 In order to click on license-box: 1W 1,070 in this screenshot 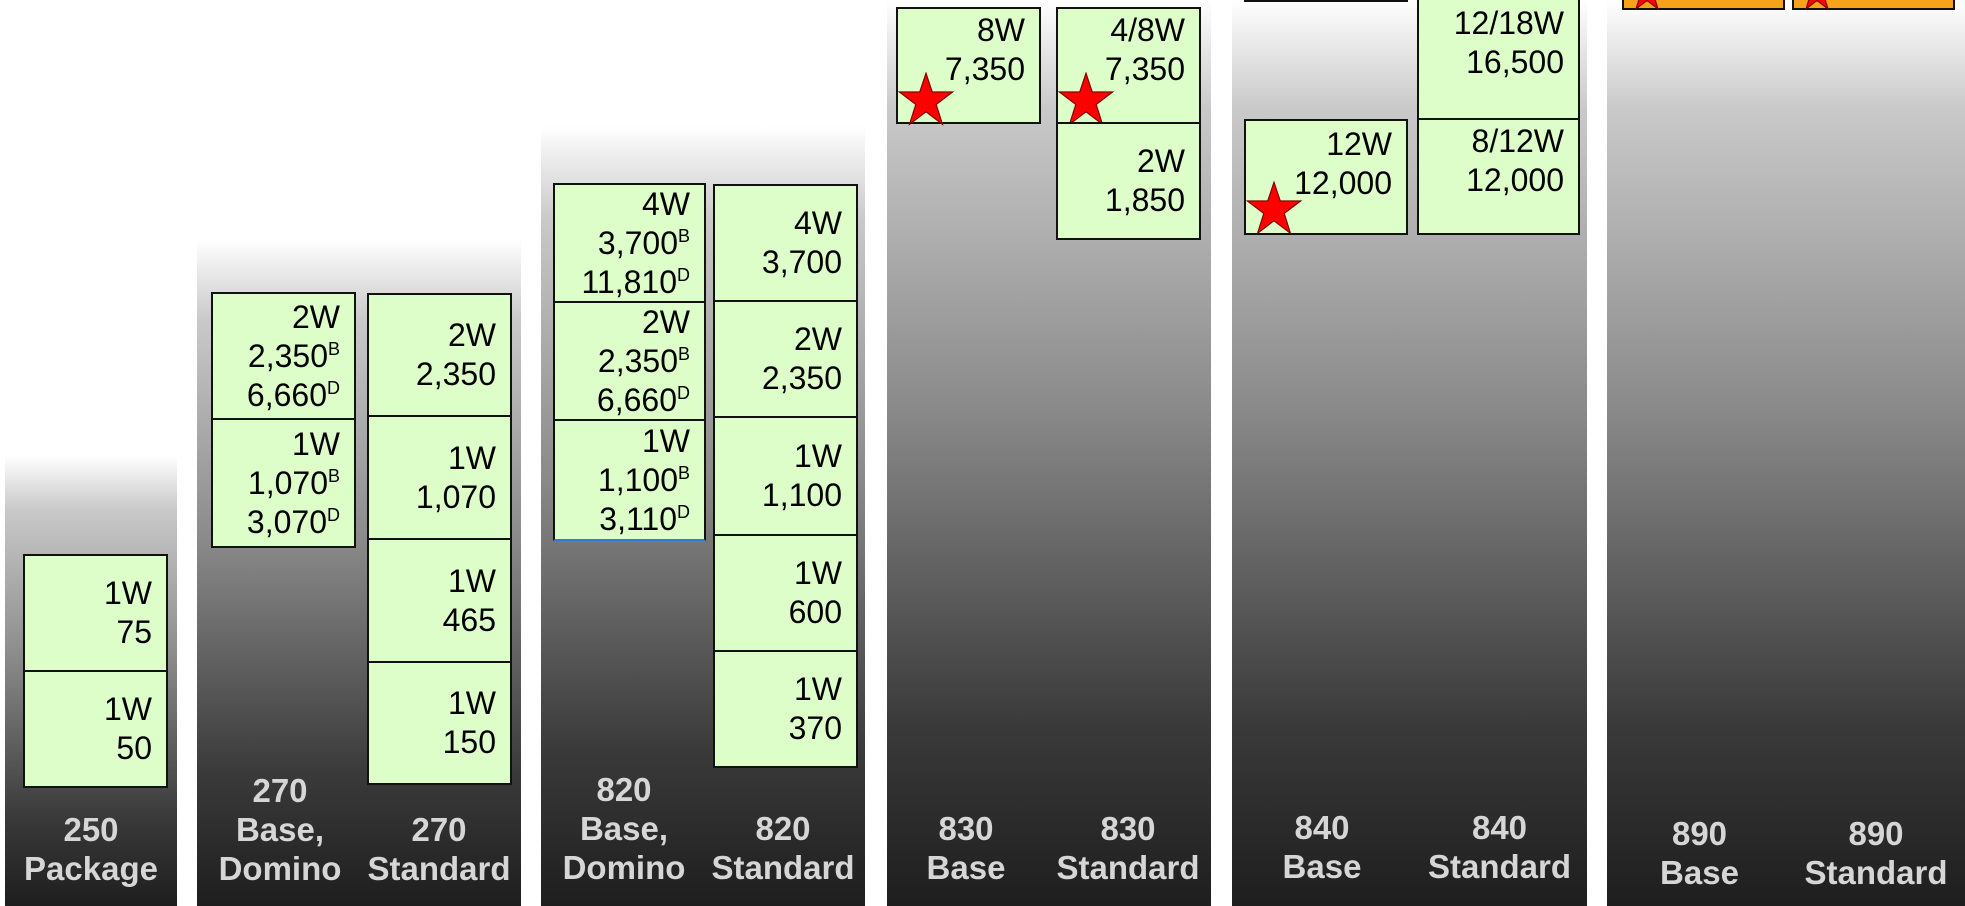, I will do `click(439, 477)`.